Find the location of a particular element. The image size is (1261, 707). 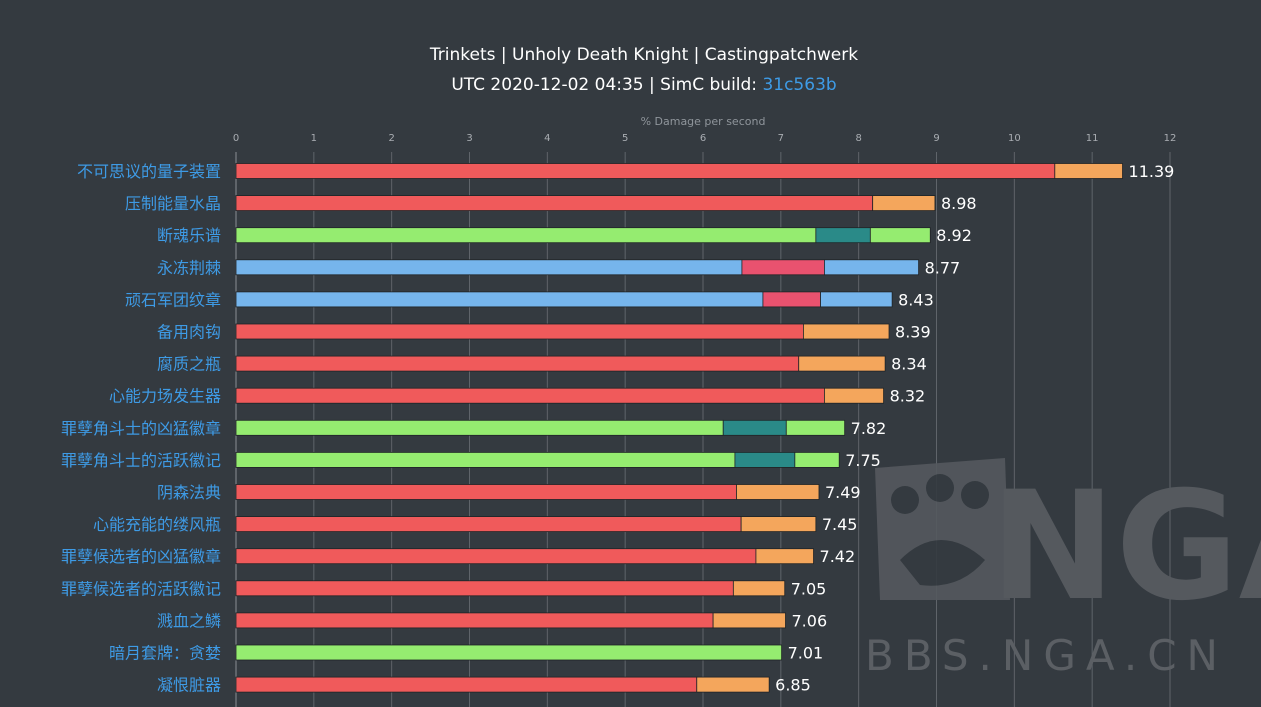

value-label: 7.49 is located at coordinates (843, 492).